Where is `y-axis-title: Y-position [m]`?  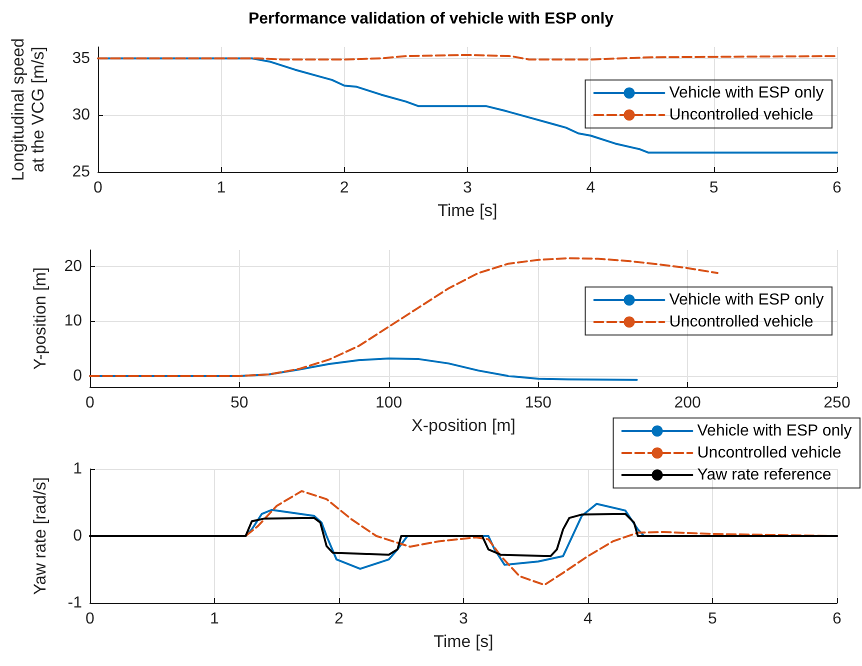
y-axis-title: Y-position [m] is located at coordinates (40, 318).